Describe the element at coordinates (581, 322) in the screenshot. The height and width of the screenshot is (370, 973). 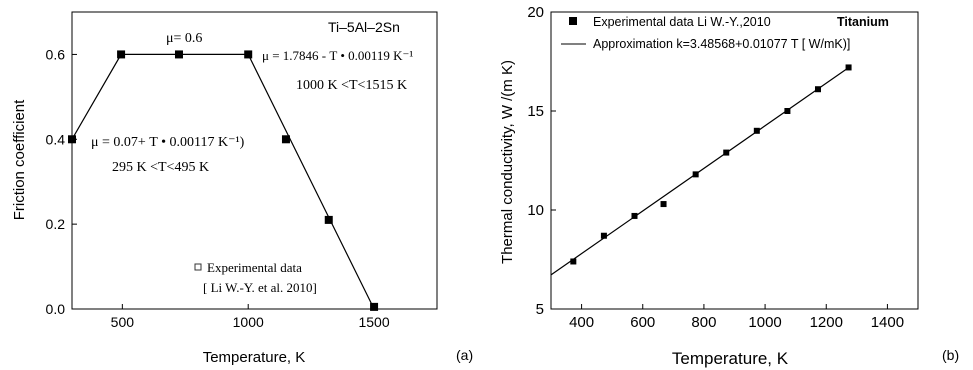
I see `x-tick-label: 400` at that location.